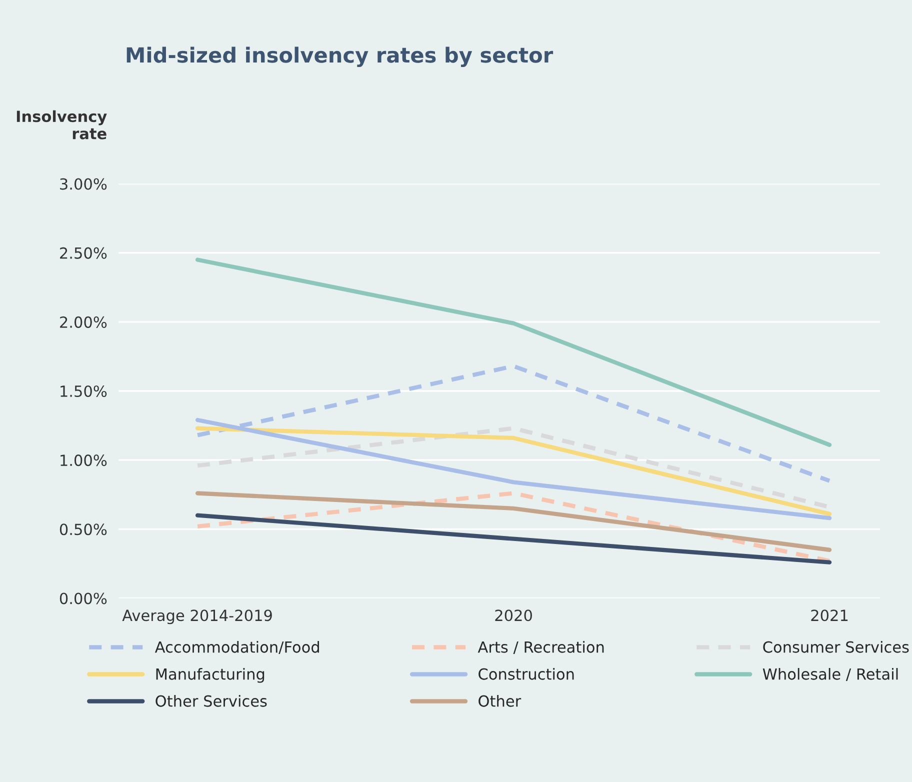 The width and height of the screenshot is (912, 782). I want to click on y-tick-label: 2.50%, so click(83, 253).